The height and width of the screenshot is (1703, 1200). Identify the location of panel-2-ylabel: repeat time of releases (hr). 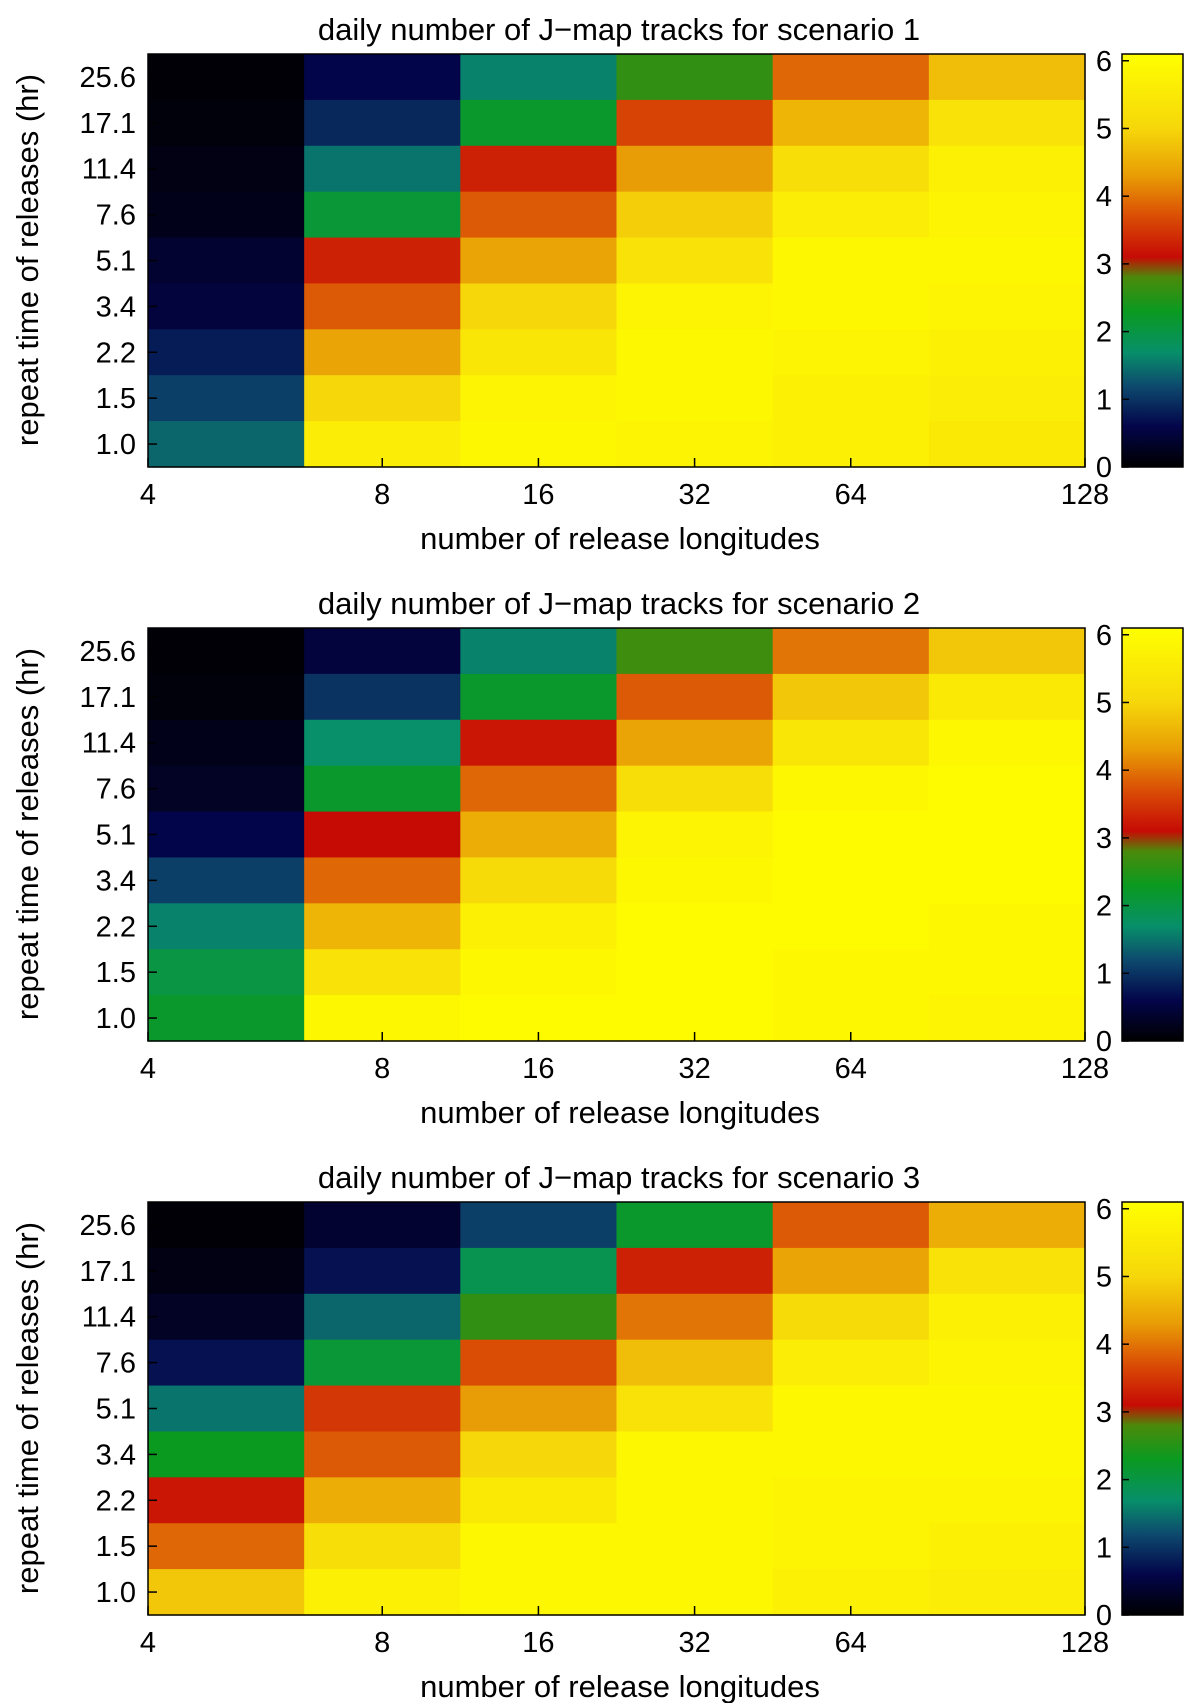
(27, 834).